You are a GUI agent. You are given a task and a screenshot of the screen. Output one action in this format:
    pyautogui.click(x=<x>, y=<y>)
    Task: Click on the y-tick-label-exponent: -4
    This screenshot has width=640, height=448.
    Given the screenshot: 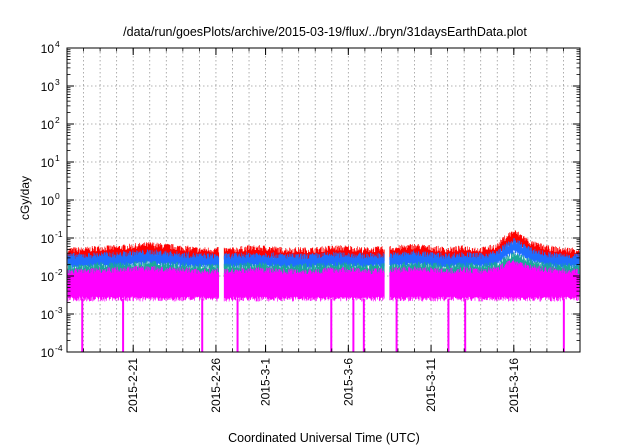 What is the action you would take?
    pyautogui.click(x=59, y=348)
    